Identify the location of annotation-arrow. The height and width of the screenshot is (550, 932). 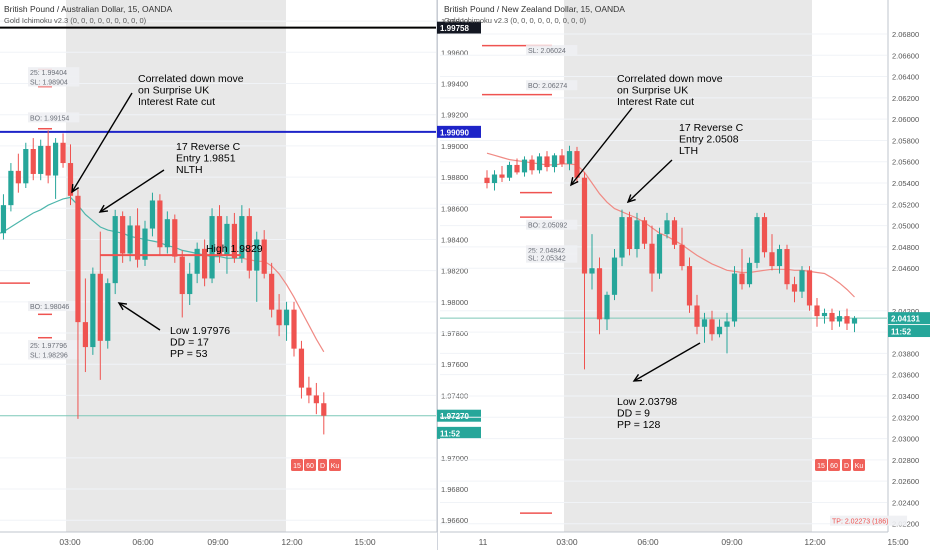
(649, 181).